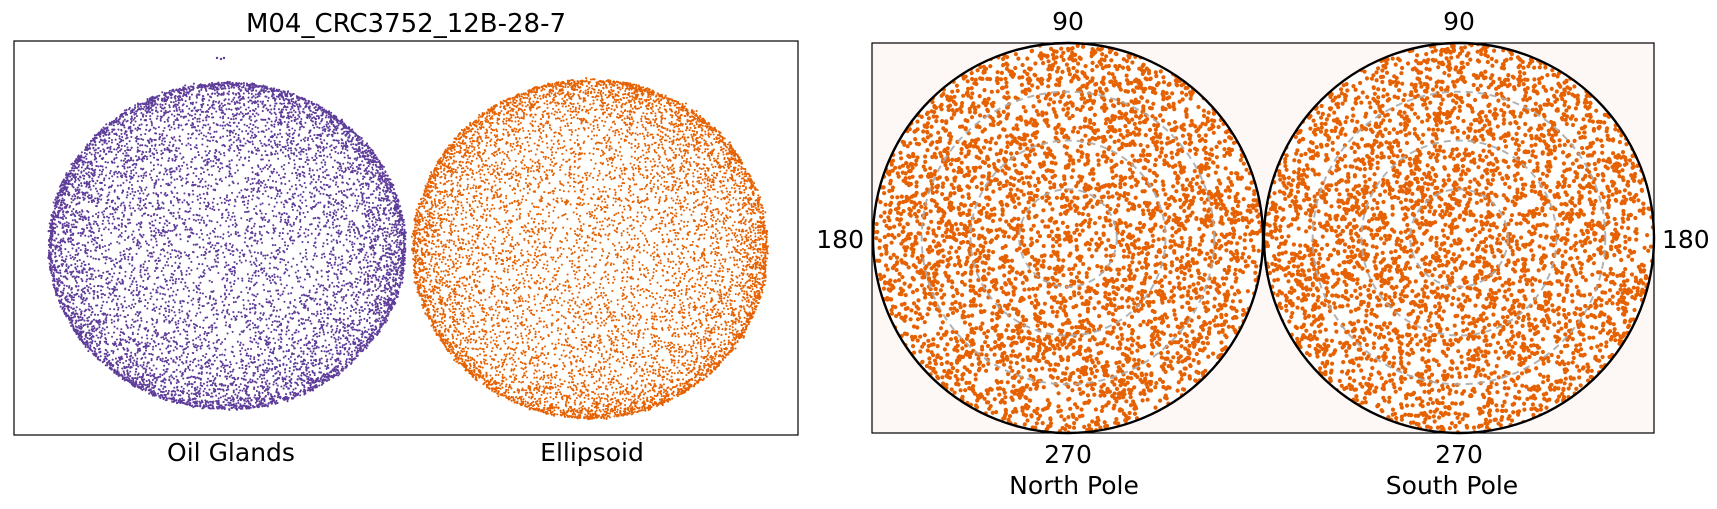 The width and height of the screenshot is (1717, 509). What do you see at coordinates (1459, 454) in the screenshot?
I see `south-tick-270: 270` at bounding box center [1459, 454].